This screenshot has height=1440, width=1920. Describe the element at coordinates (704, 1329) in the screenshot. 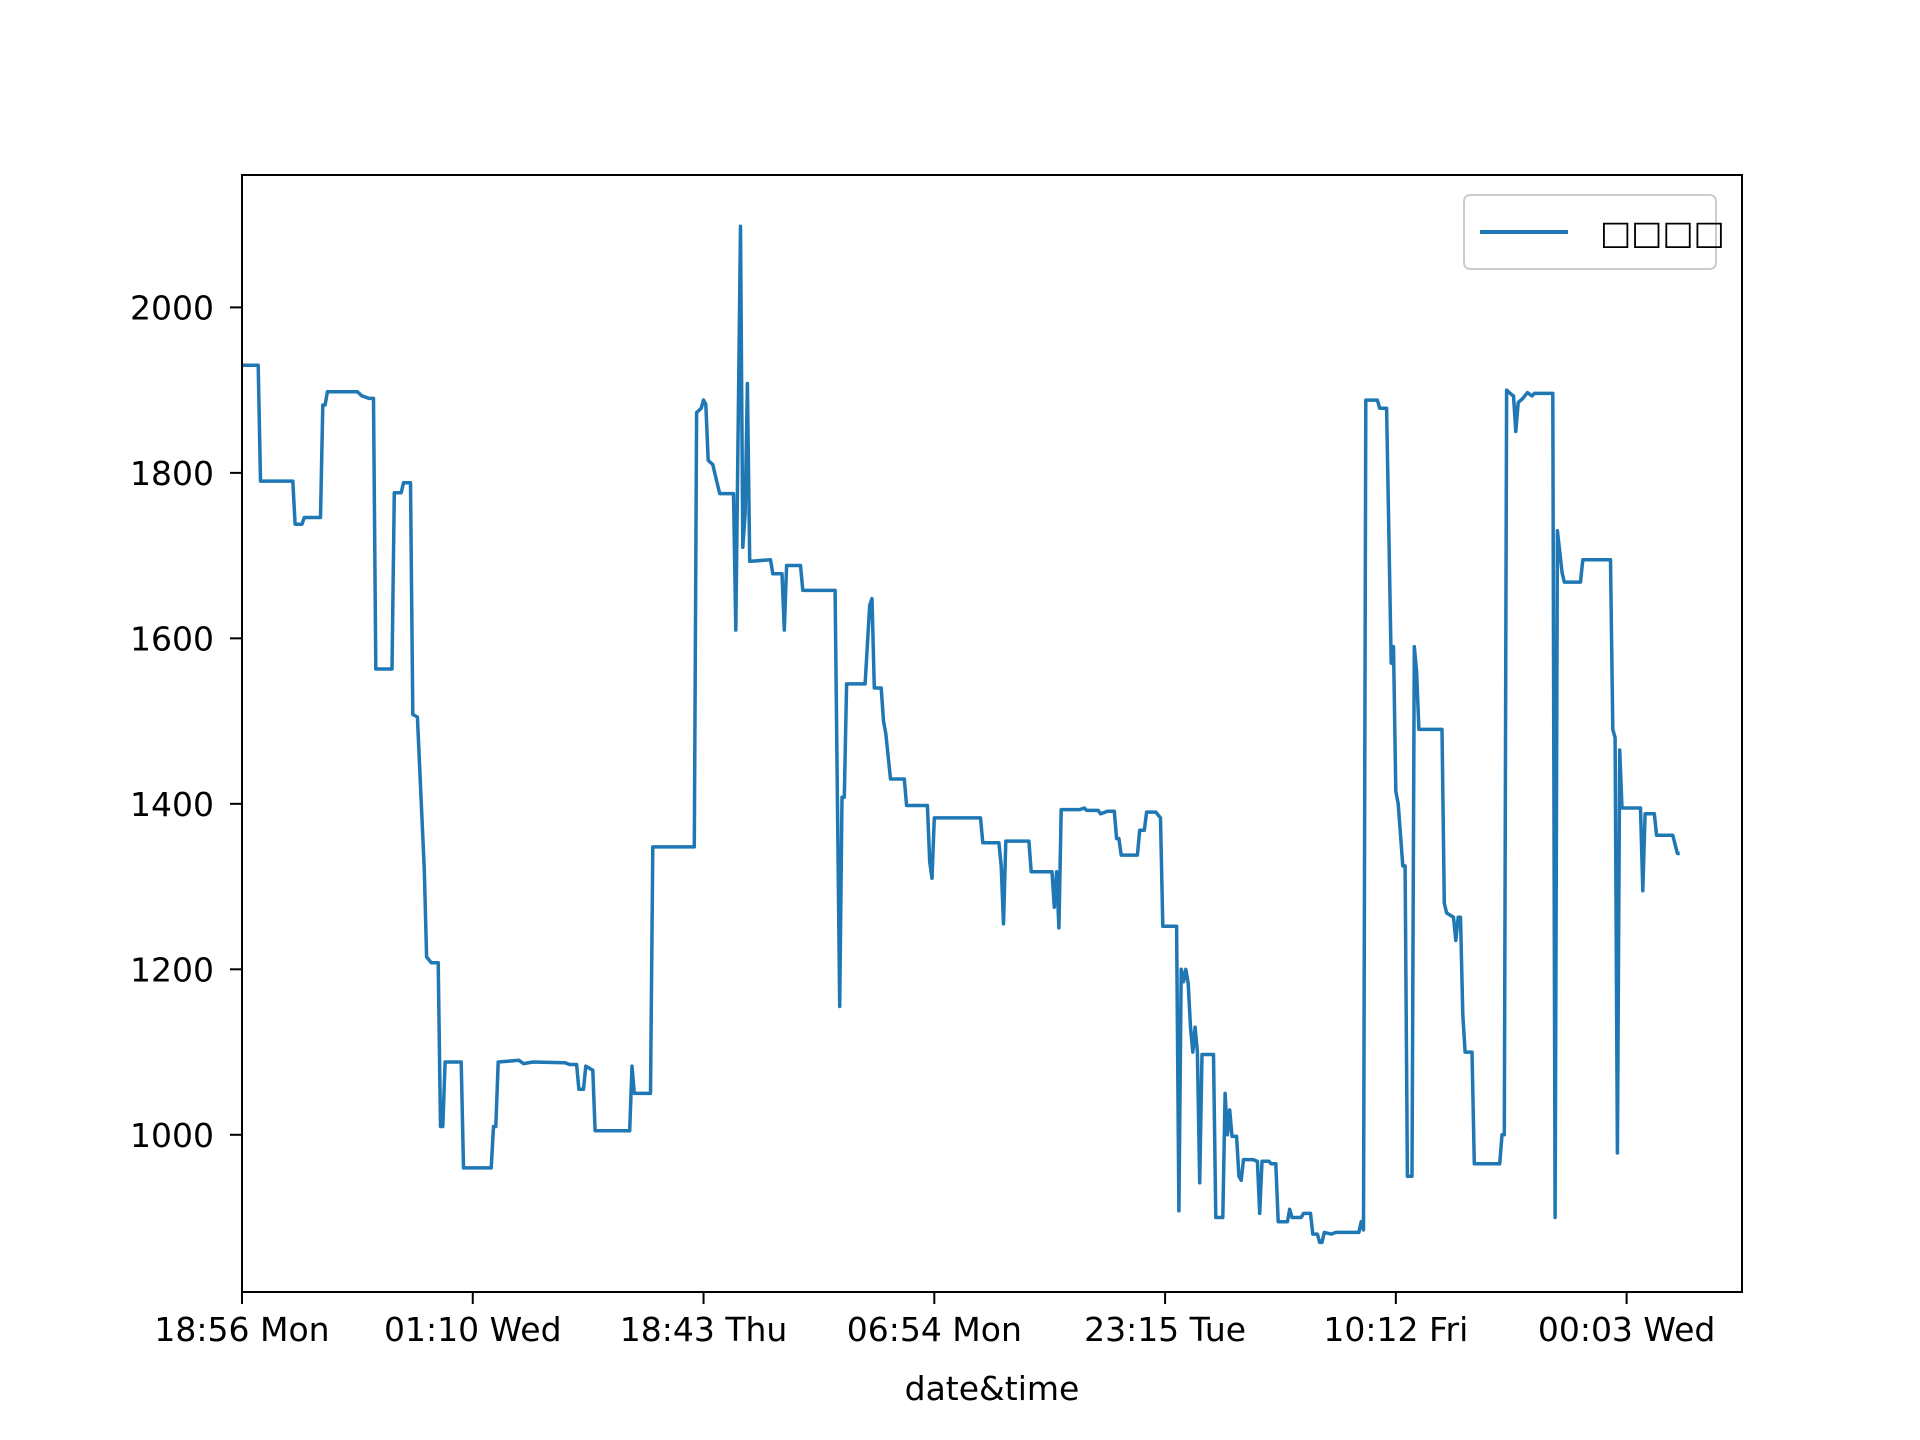

I see `x-tick-label: 18:43 Thu` at that location.